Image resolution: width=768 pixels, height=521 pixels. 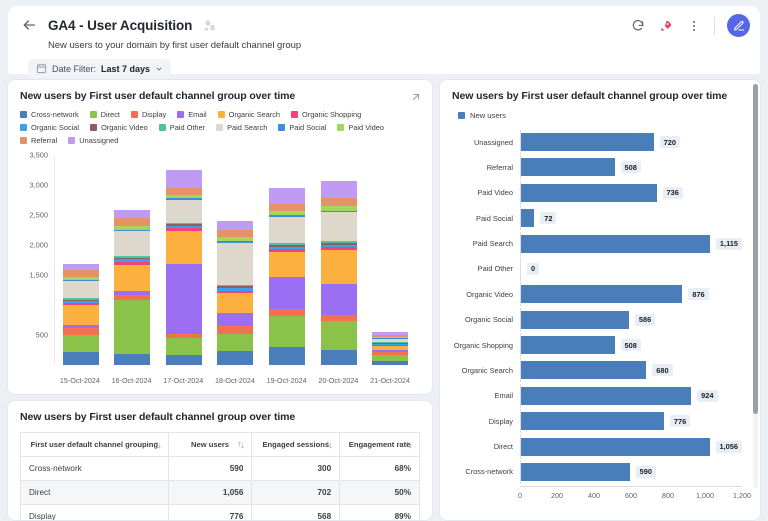 I want to click on vertical-scrollbar, so click(x=755, y=286).